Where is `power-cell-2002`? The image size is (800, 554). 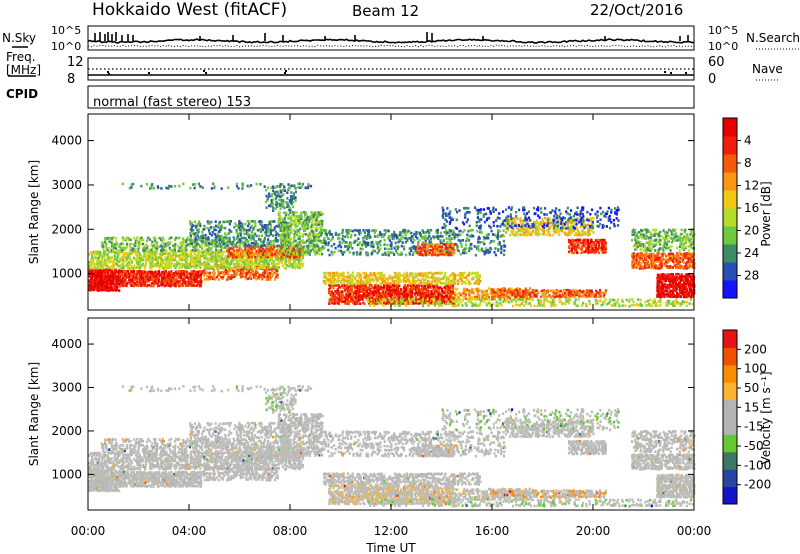 power-cell-2002 is located at coordinates (181, 244).